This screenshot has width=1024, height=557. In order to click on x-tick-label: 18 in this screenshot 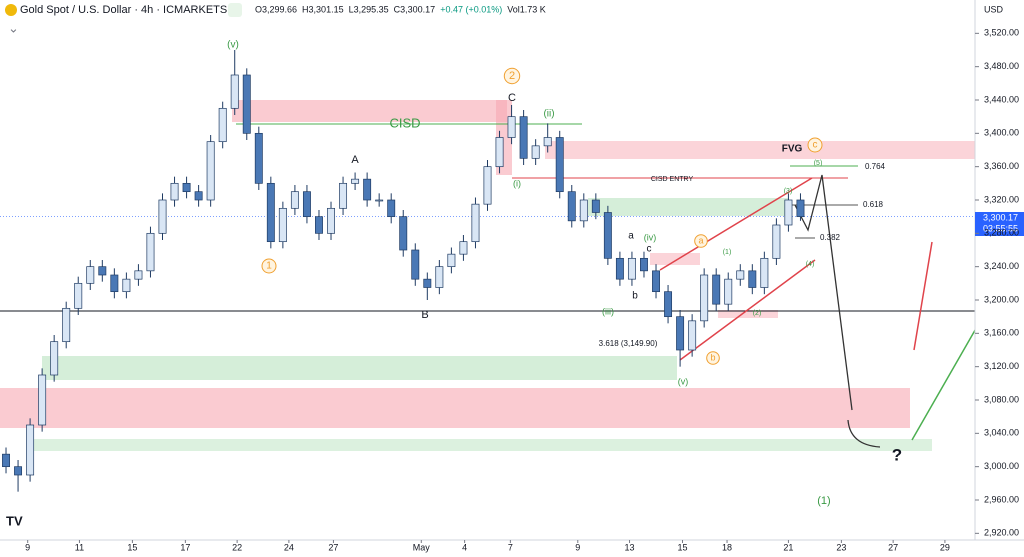, I will do `click(727, 547)`.